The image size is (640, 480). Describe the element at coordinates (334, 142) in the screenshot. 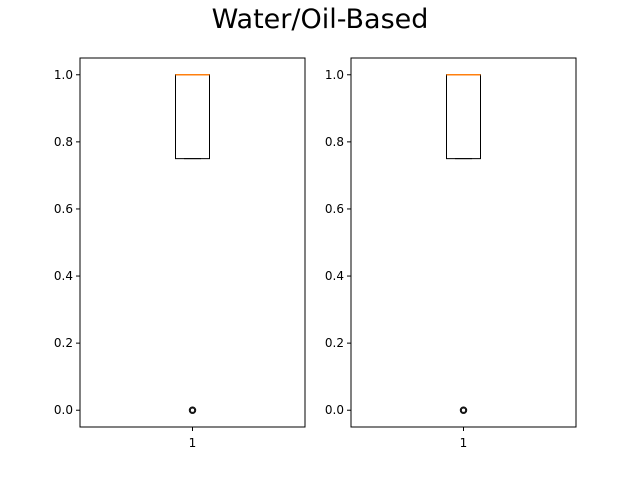

I see `right-ytick-label: 0.8` at that location.